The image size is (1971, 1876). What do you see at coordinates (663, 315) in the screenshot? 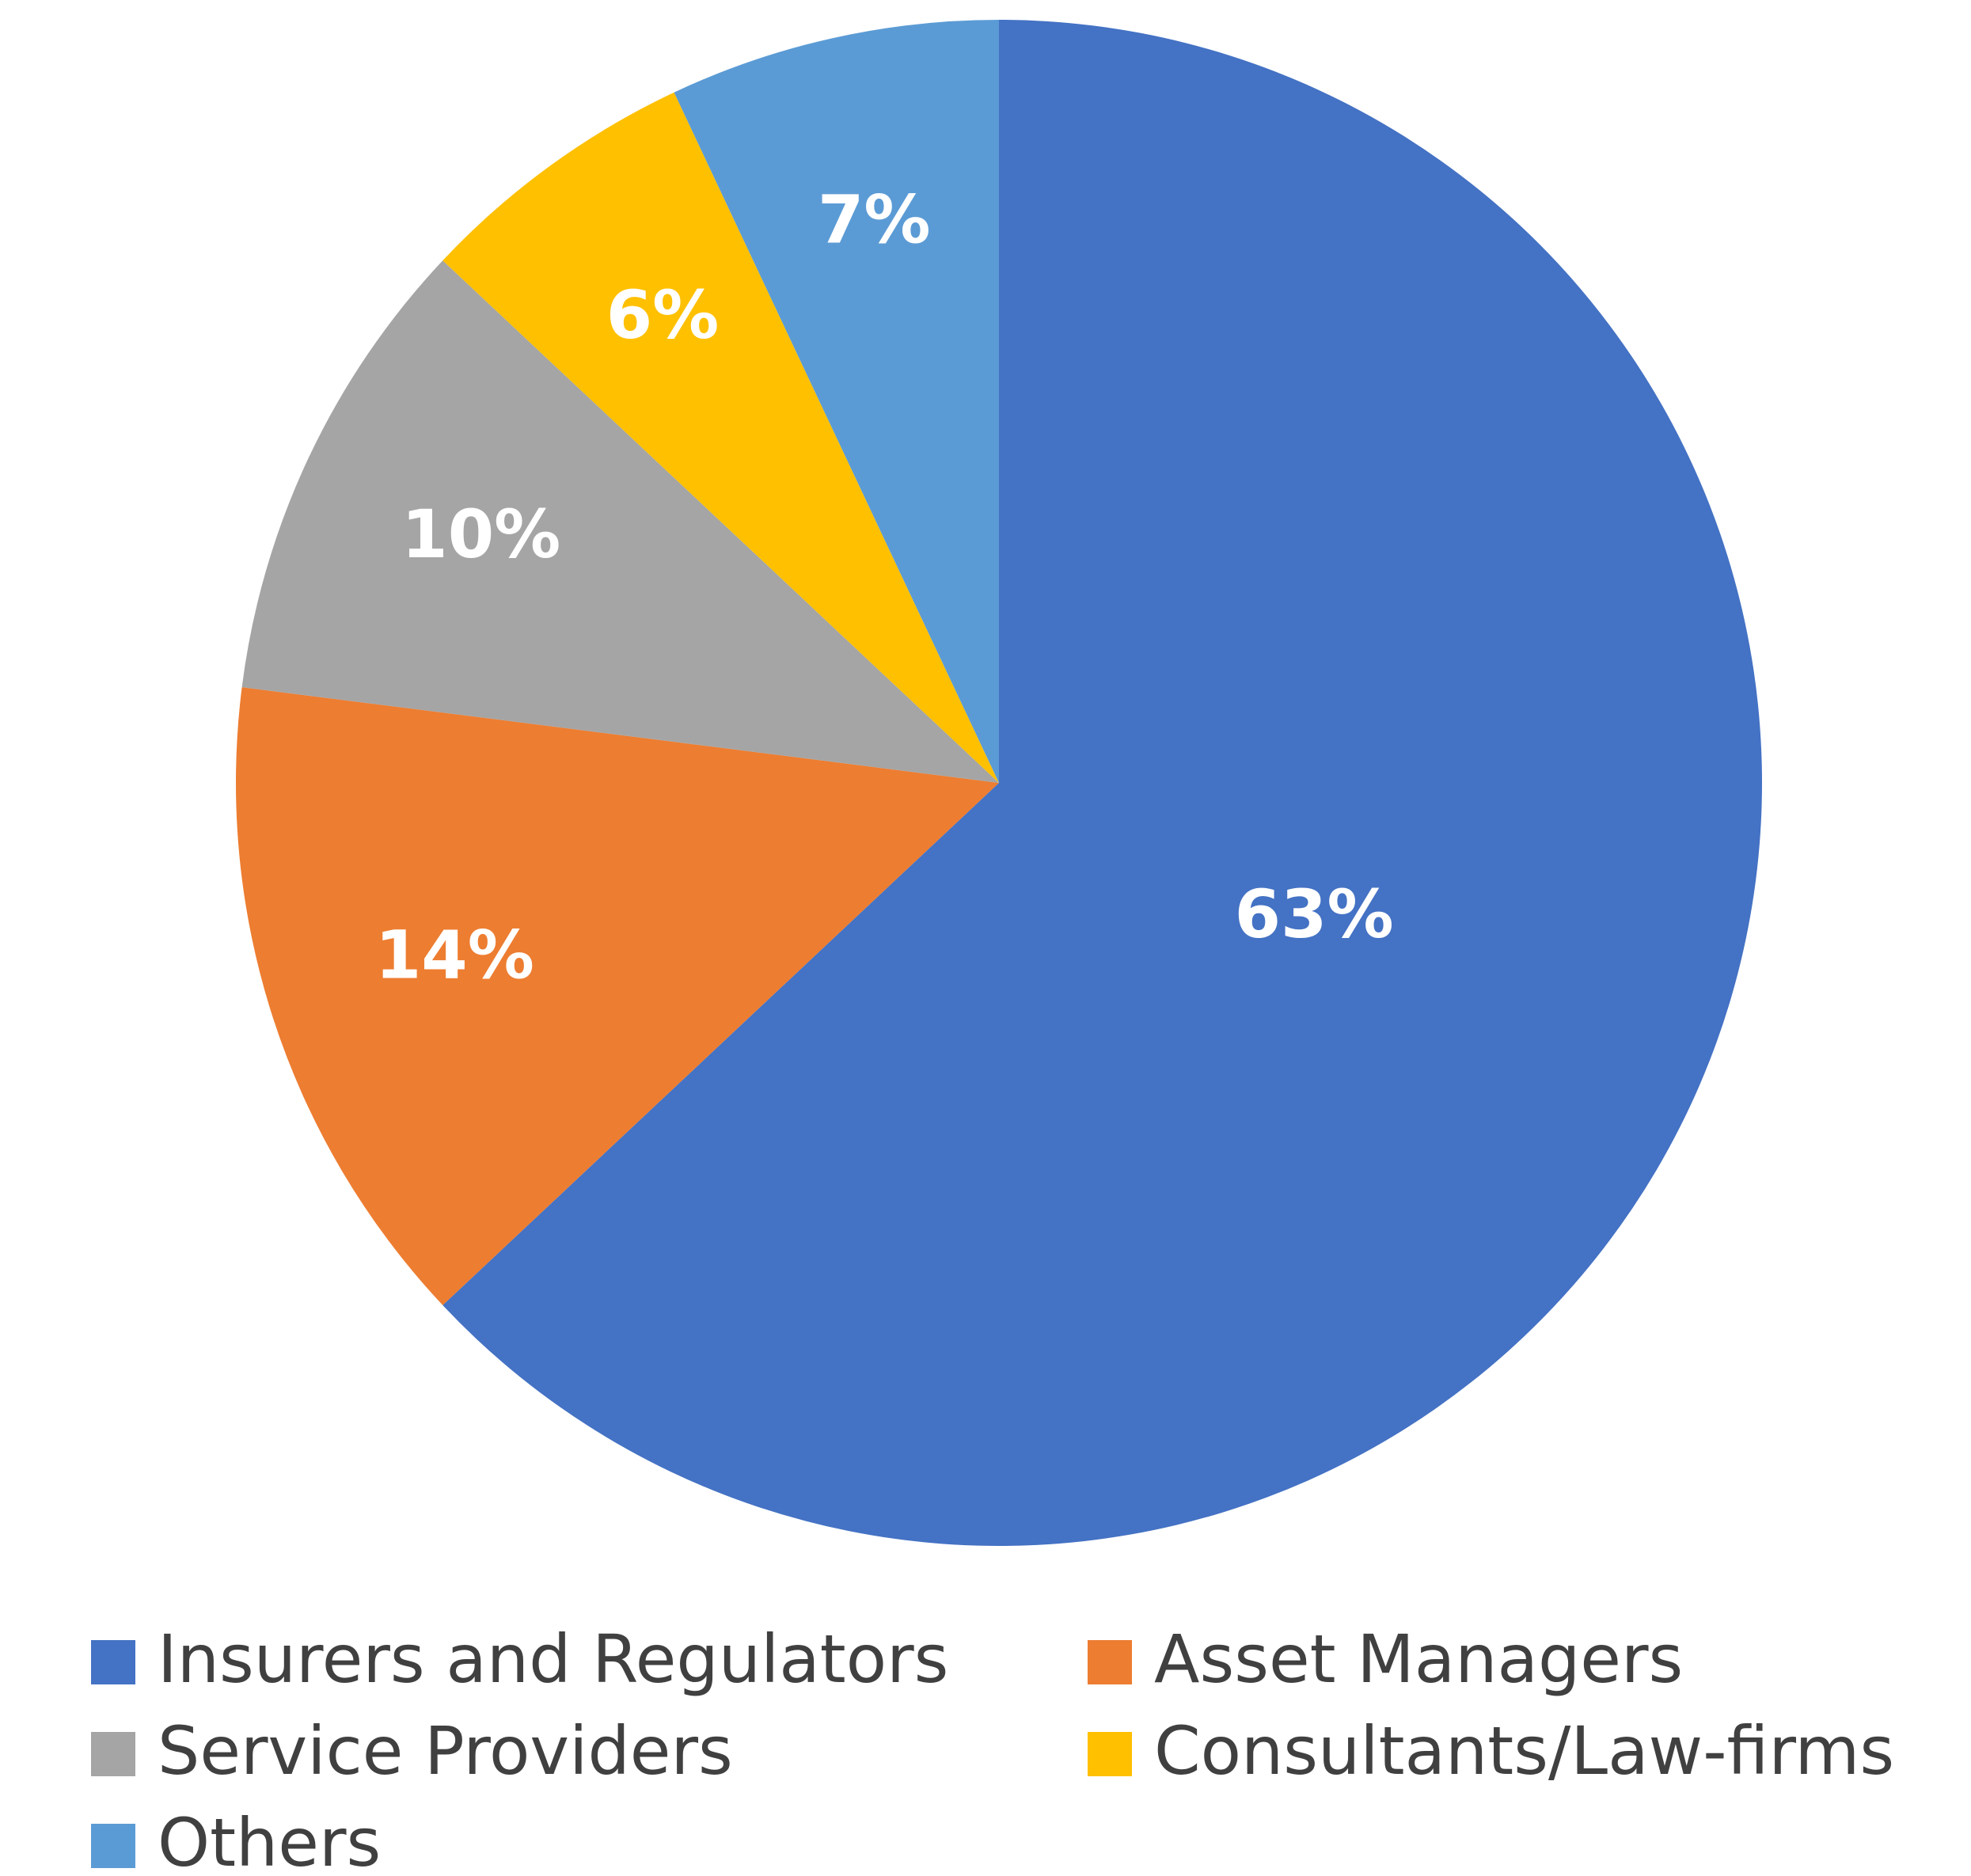
I see `data-label: 6%` at bounding box center [663, 315].